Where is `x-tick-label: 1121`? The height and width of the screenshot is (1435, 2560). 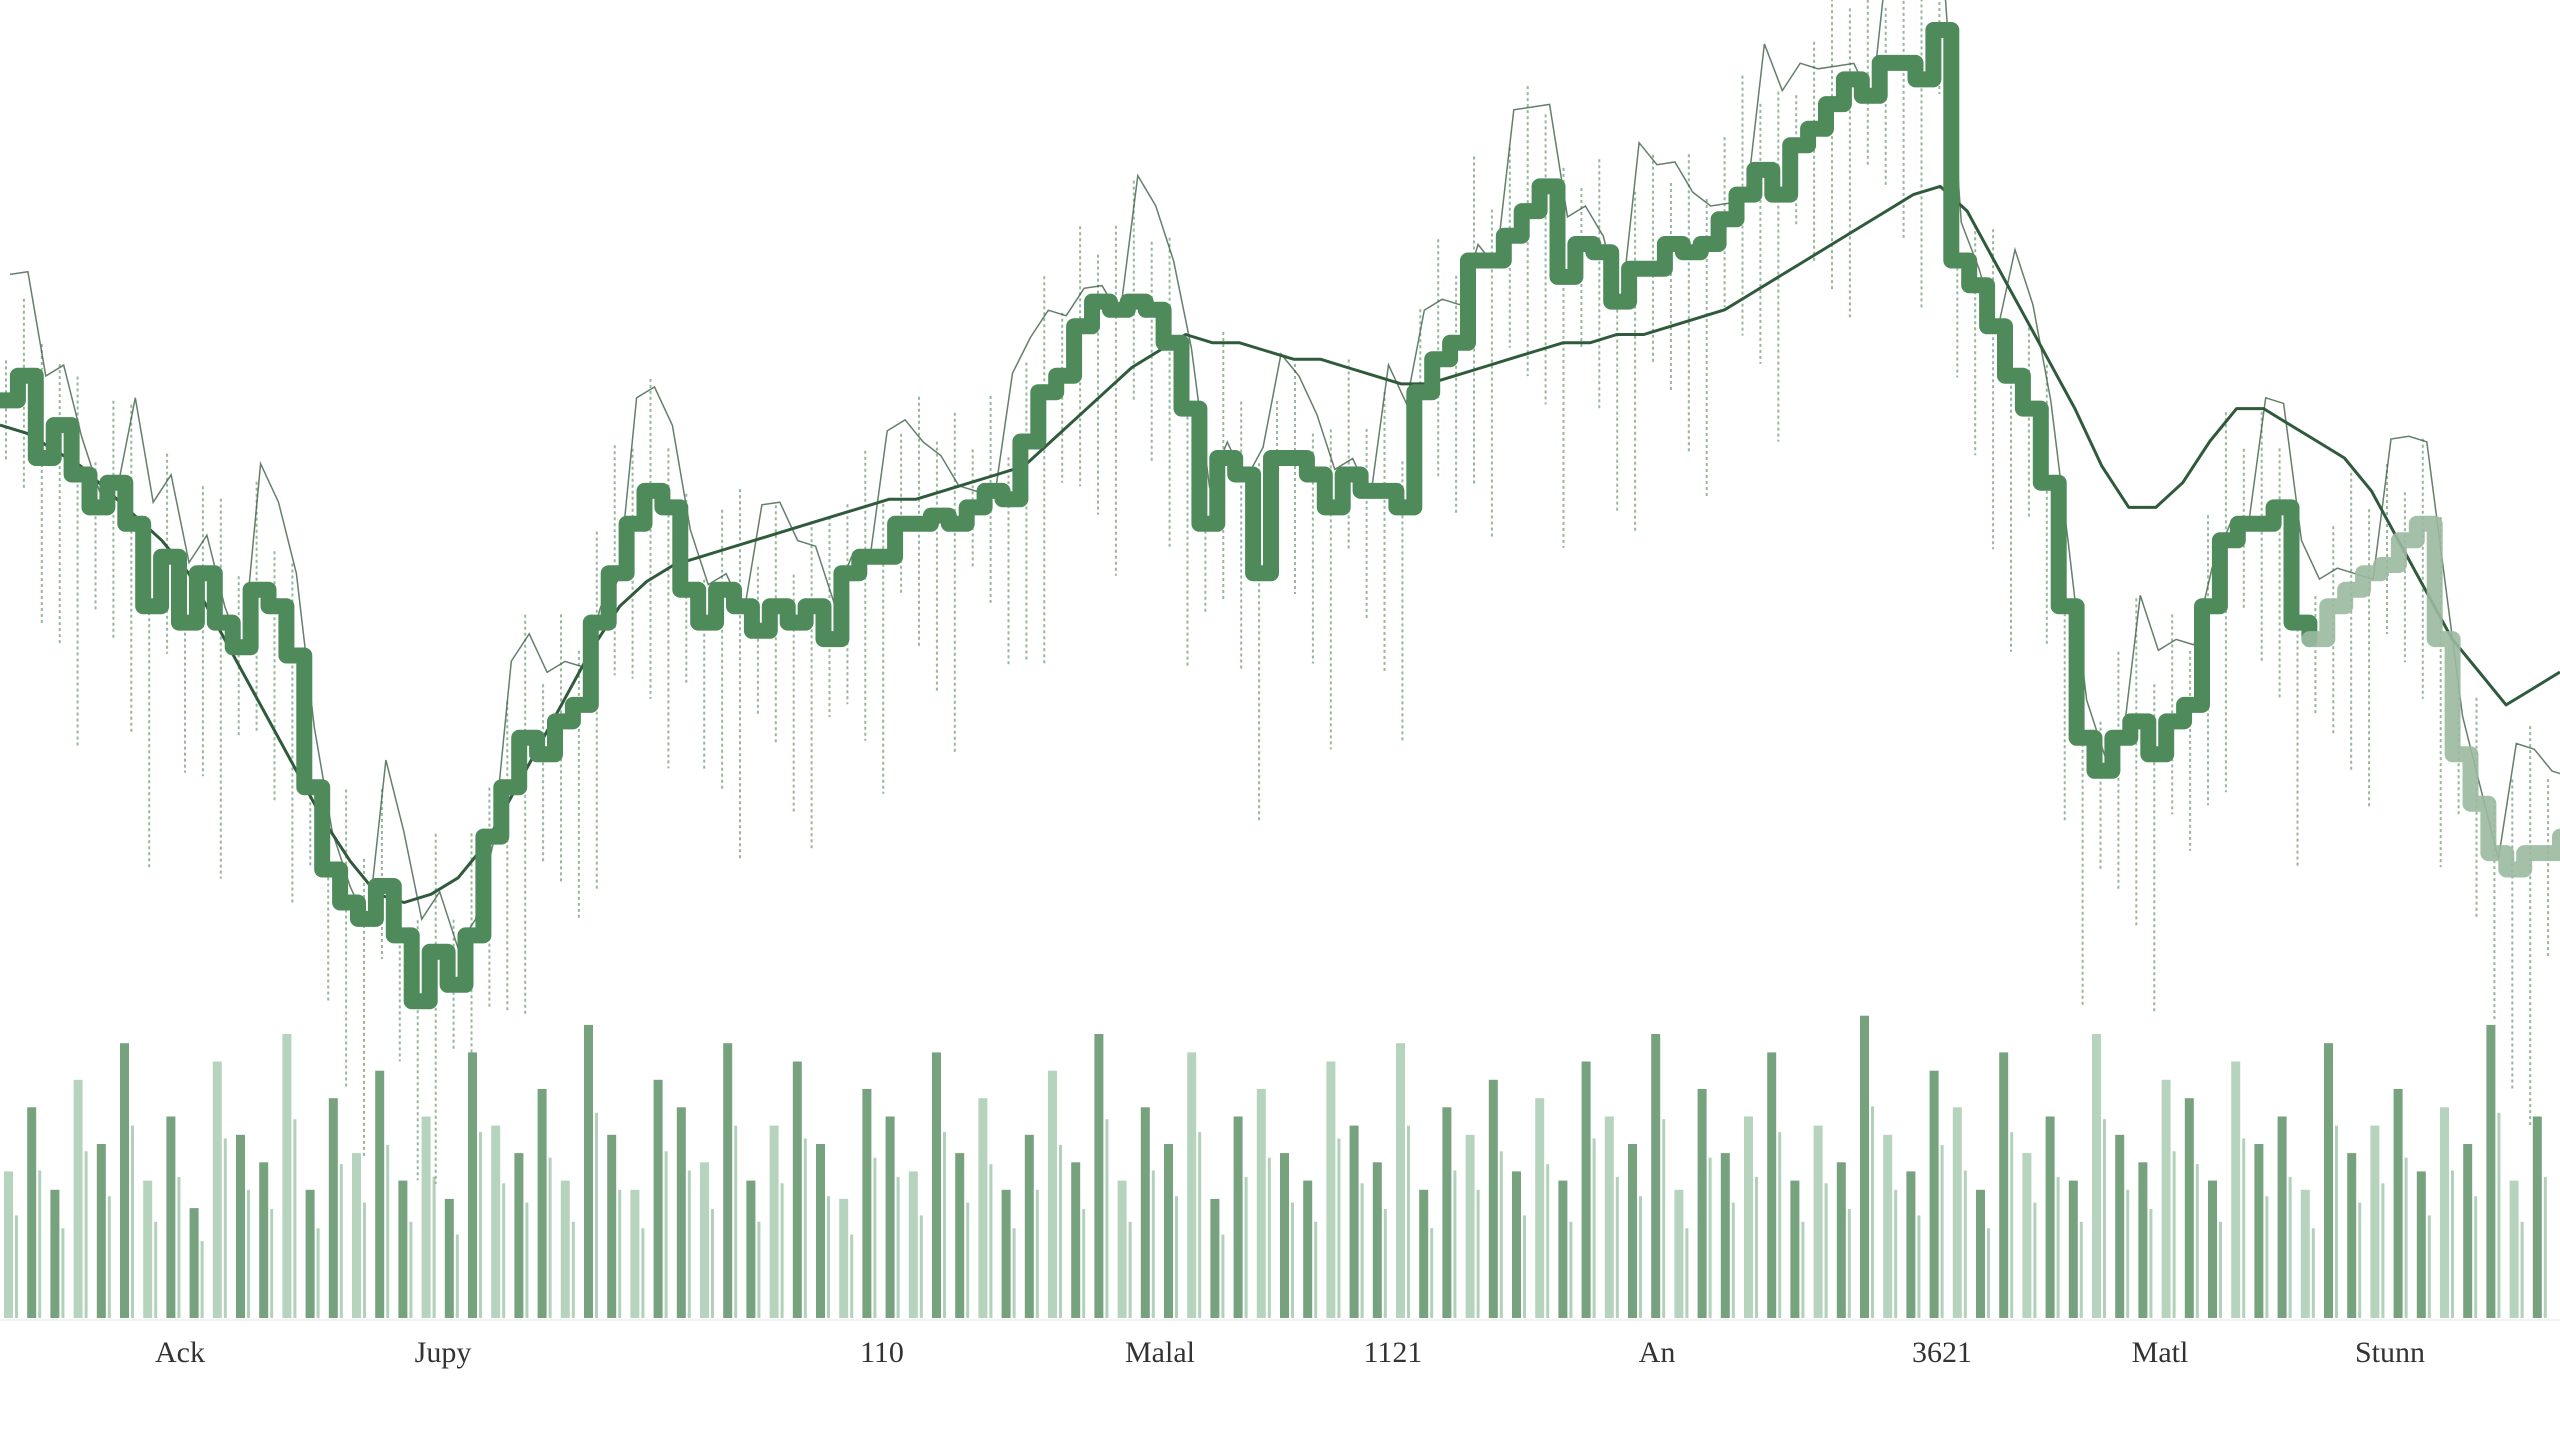 x-tick-label: 1121 is located at coordinates (1393, 1352).